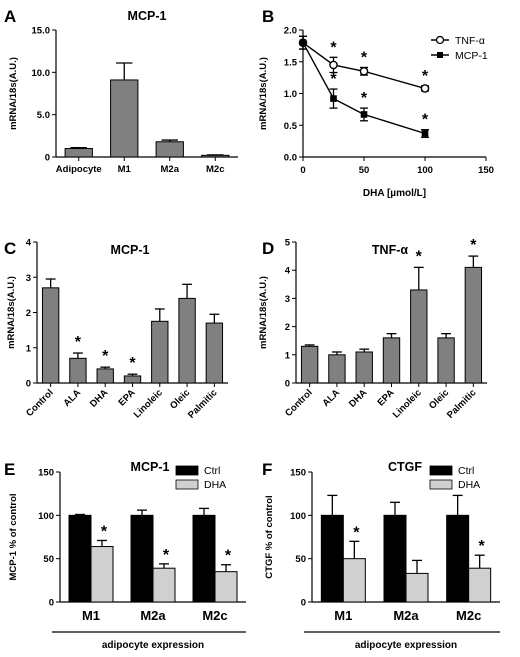  What do you see at coordinates (43, 115) in the screenshot?
I see `y-tick-label: 5.0` at bounding box center [43, 115].